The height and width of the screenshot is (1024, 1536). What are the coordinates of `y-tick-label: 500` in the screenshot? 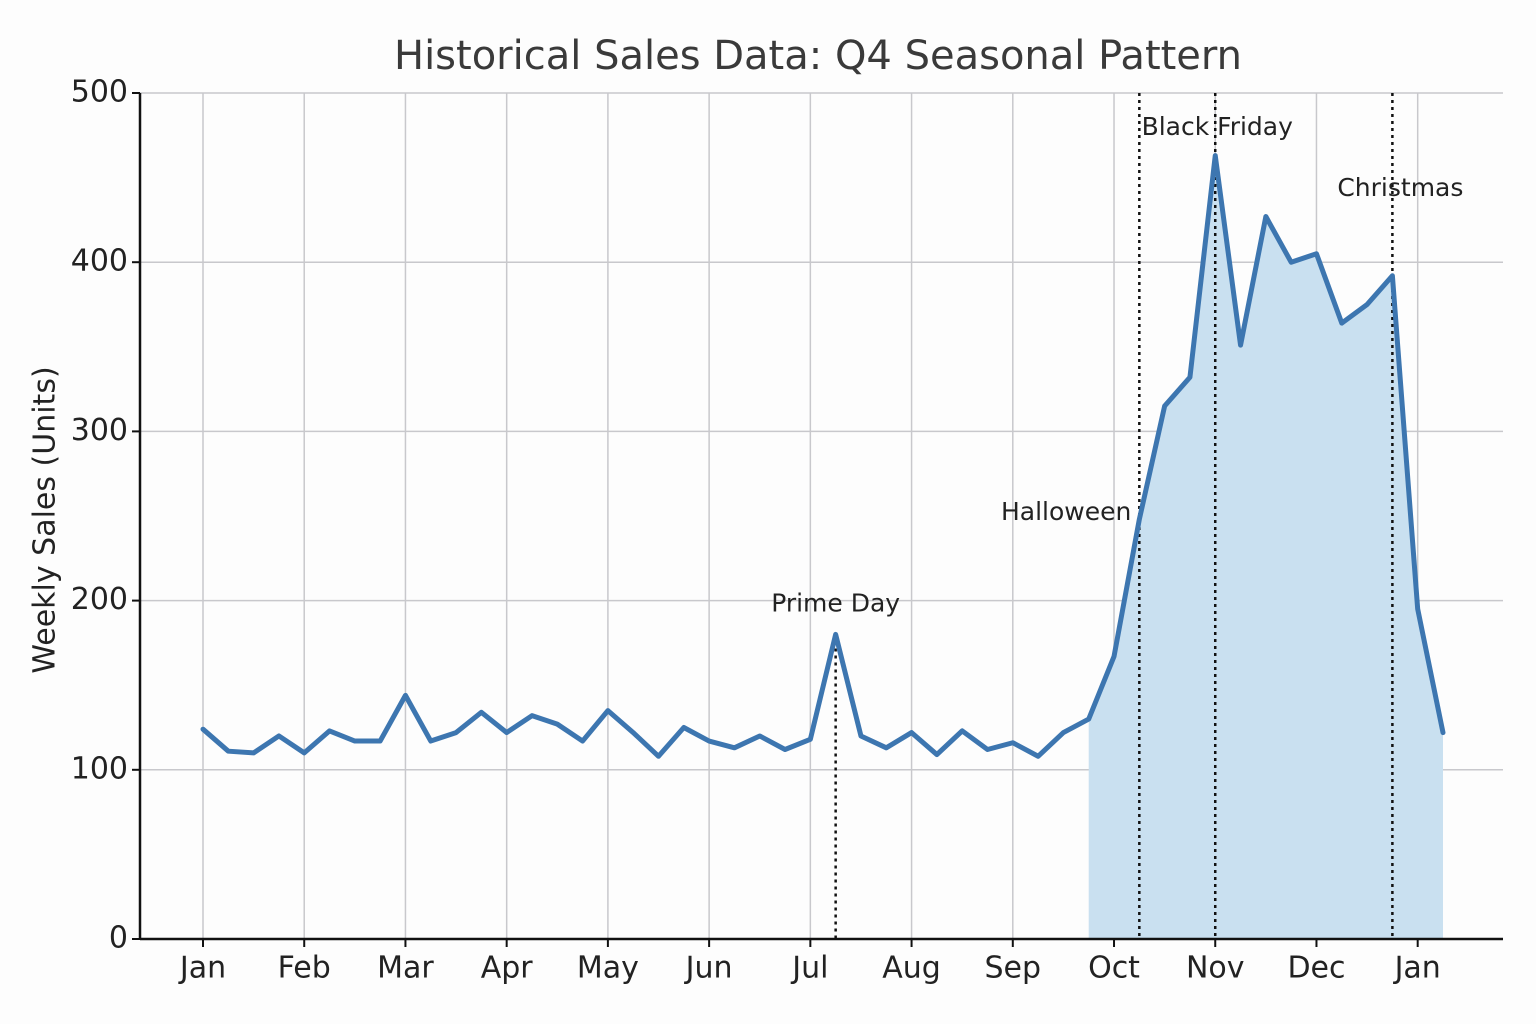 It's located at (99, 92).